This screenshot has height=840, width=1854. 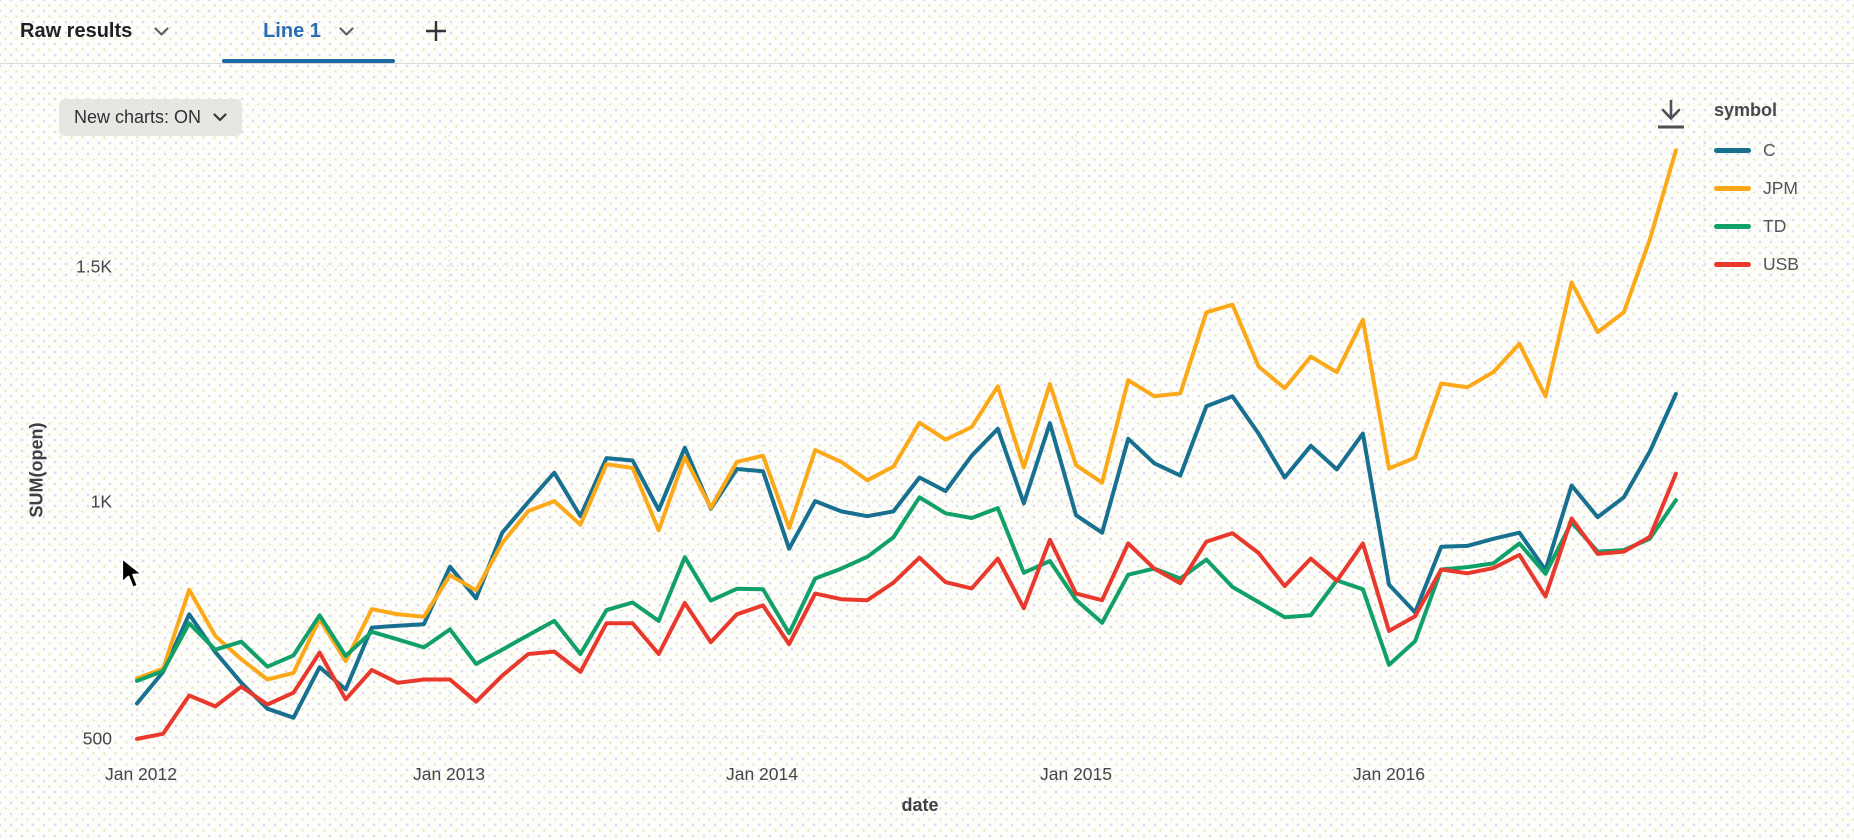 I want to click on legend-label-jpm: JPM, so click(x=1780, y=187).